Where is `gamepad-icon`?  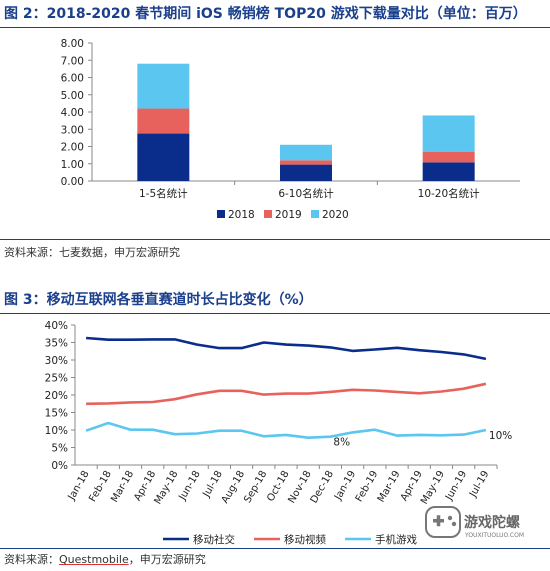
gamepad-icon is located at coordinates (443, 522).